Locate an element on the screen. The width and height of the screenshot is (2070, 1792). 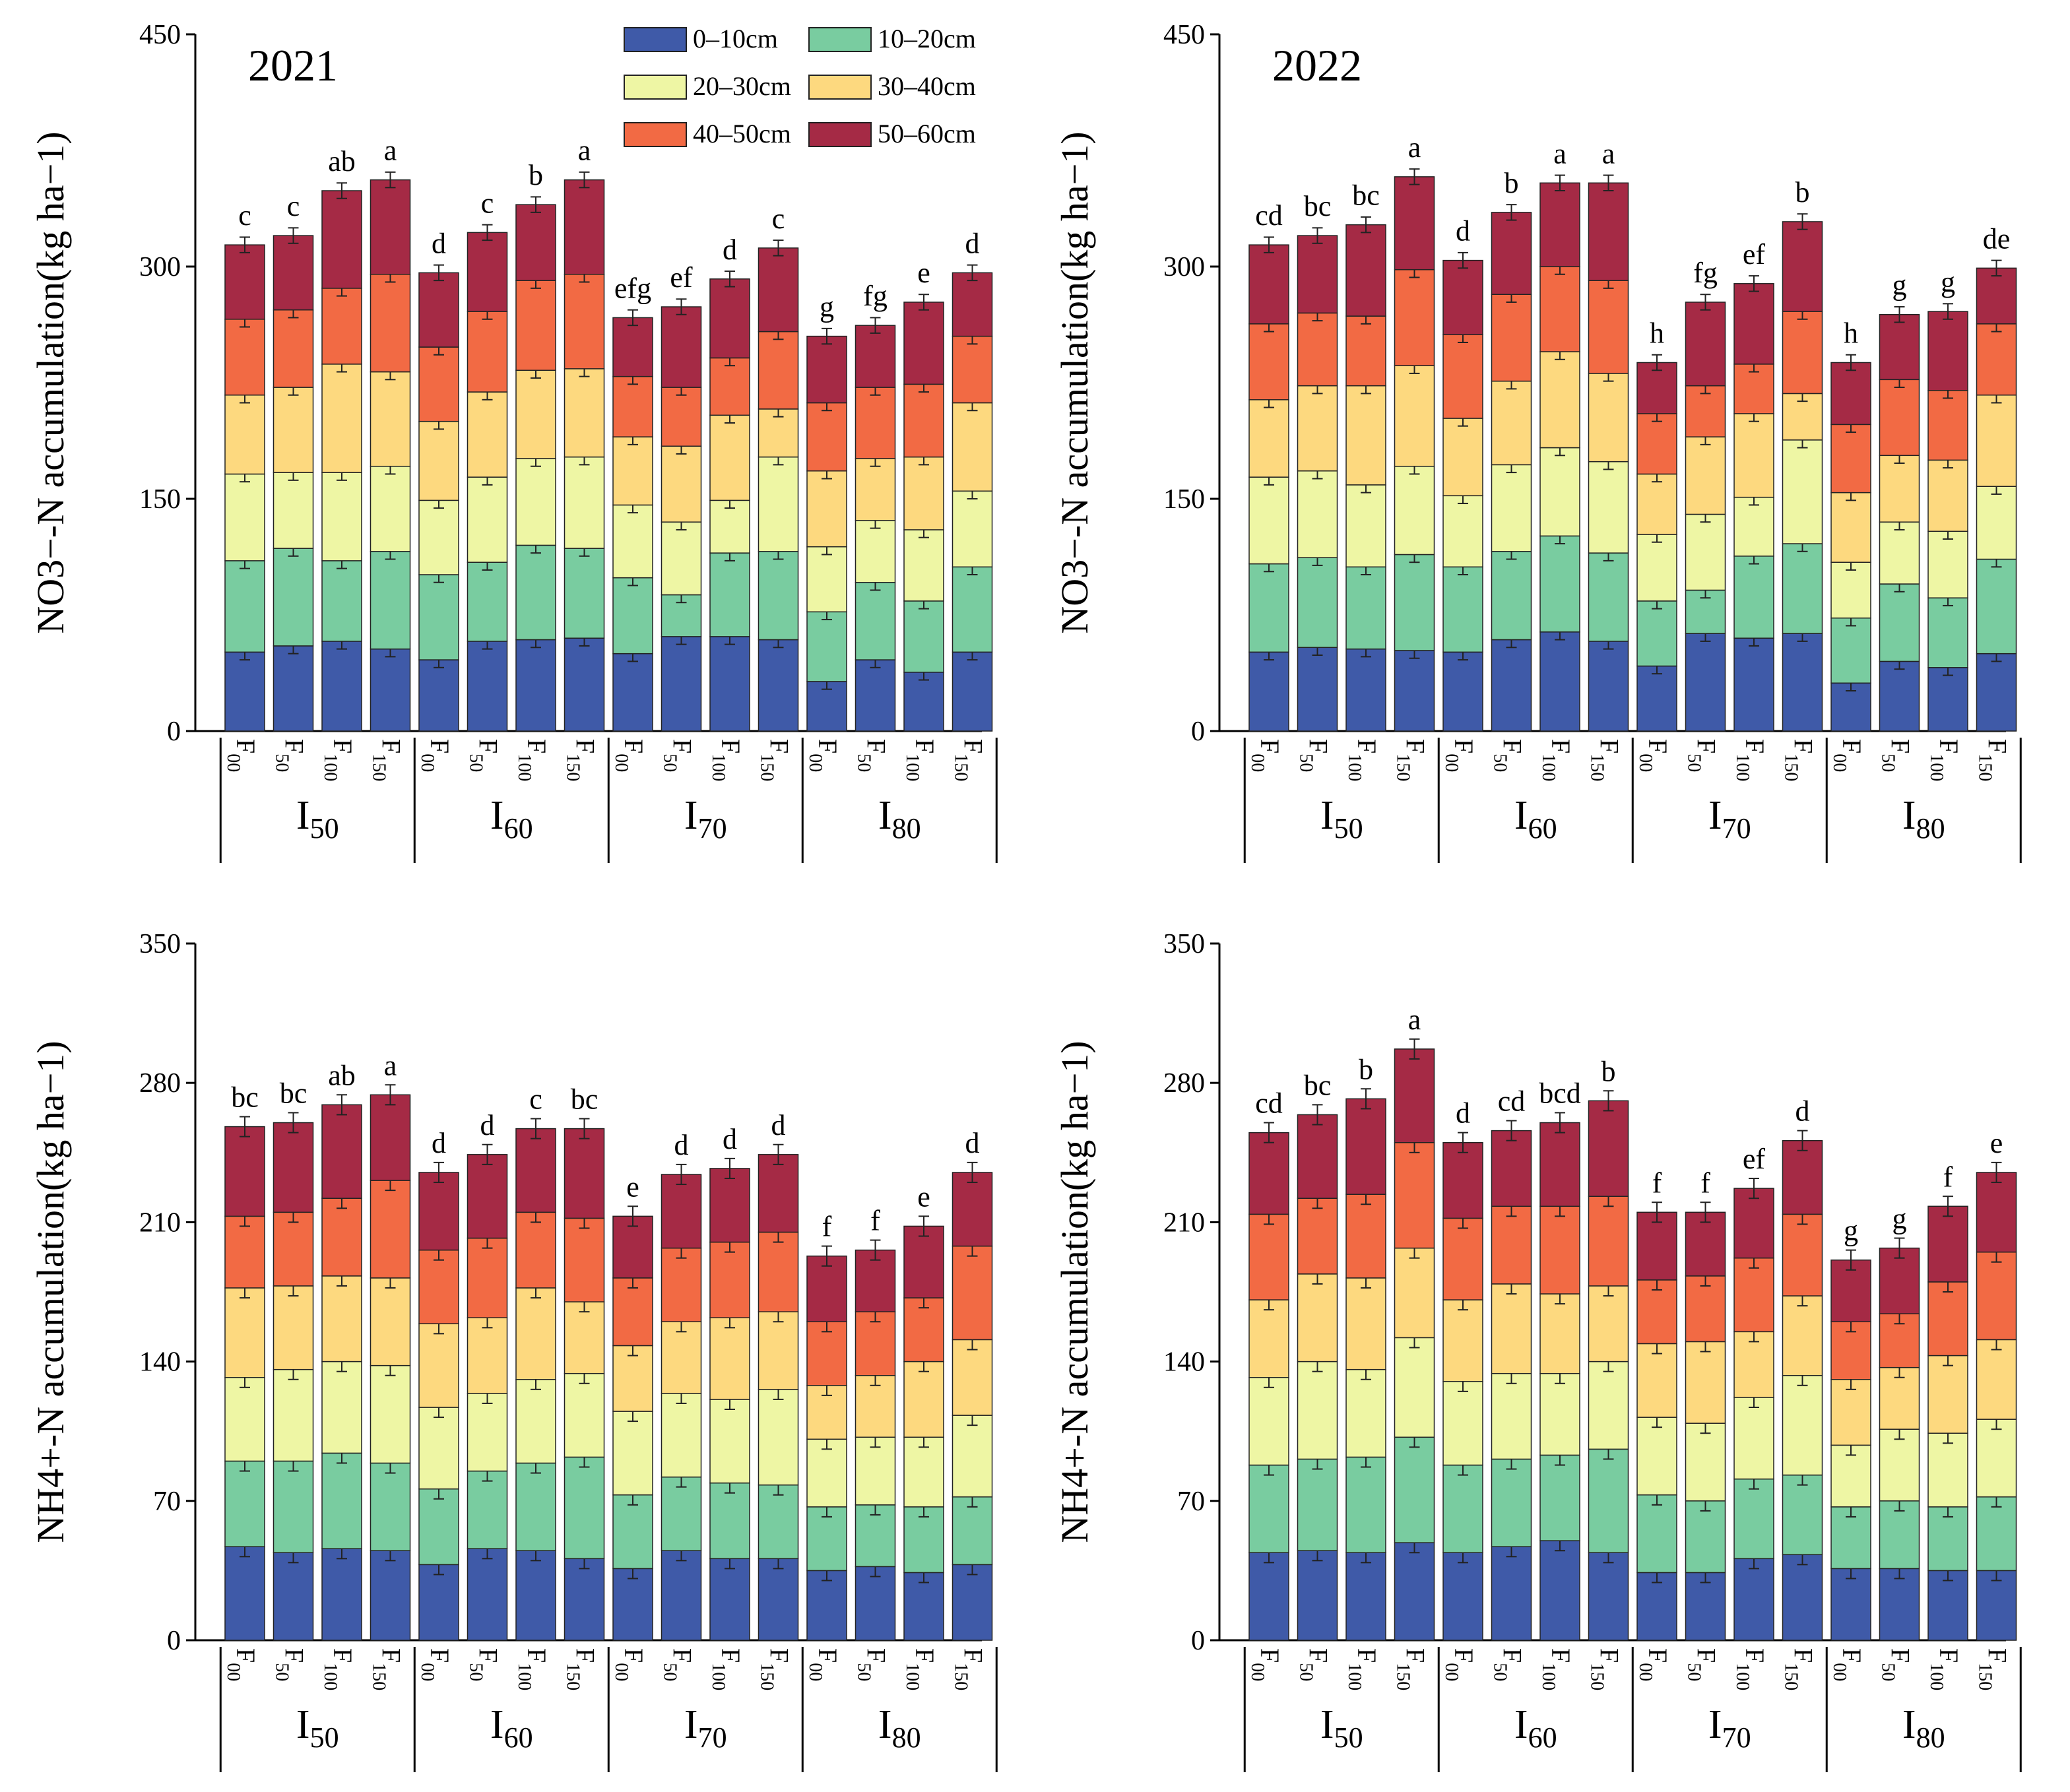
group-label-I60: I60 is located at coordinates (1535, 819).